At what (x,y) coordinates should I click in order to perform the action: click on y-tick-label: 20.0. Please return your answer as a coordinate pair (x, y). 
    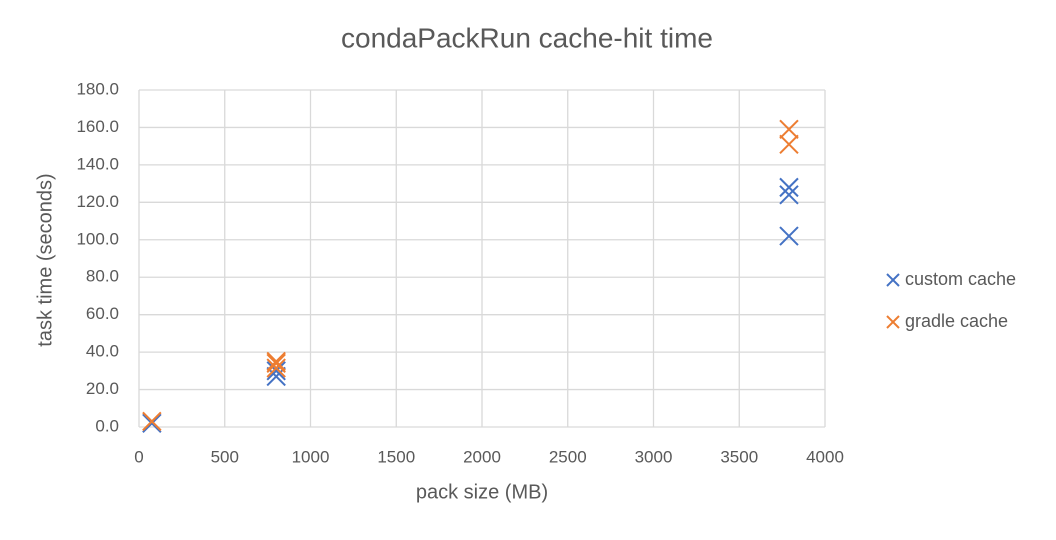
    Looking at the image, I should click on (102, 388).